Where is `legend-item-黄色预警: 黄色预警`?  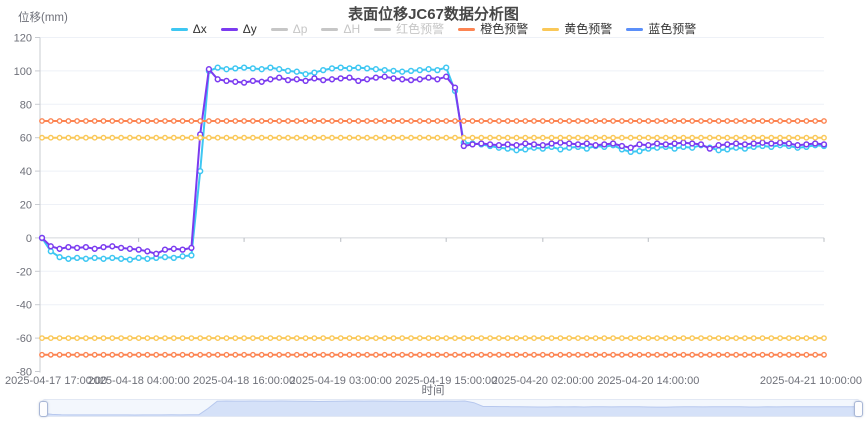
legend-item-黄色预警: 黄色预警 is located at coordinates (577, 29).